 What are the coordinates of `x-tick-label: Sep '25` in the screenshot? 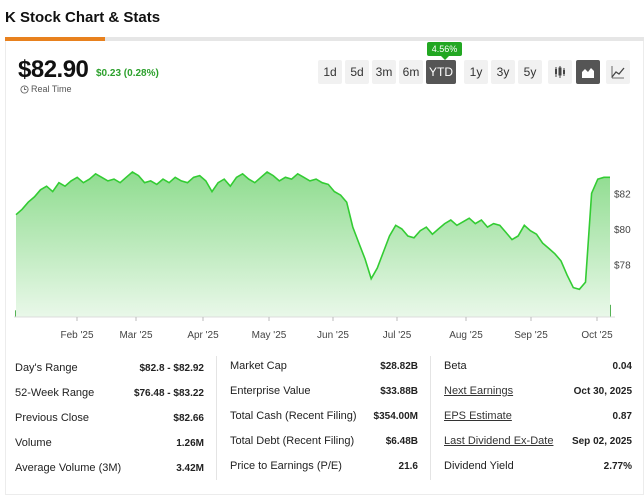 It's located at (531, 335).